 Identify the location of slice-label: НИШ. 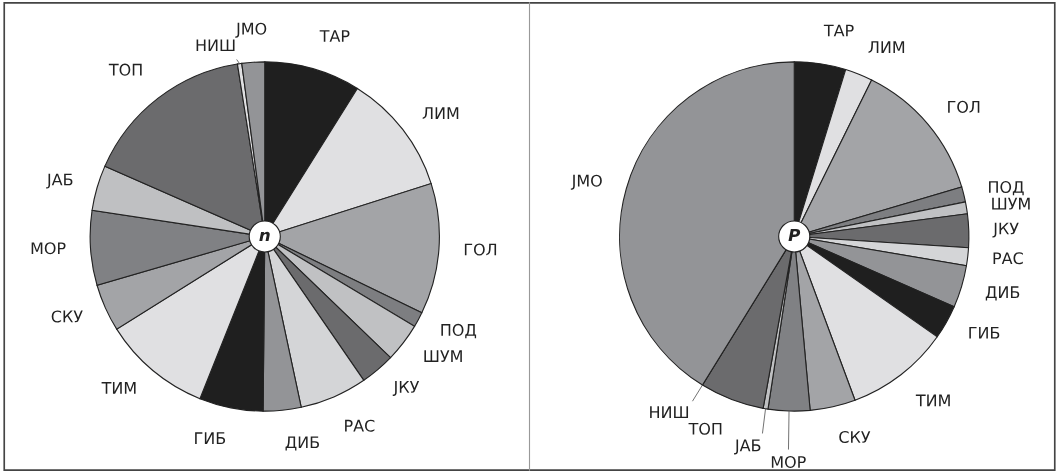
(215, 45).